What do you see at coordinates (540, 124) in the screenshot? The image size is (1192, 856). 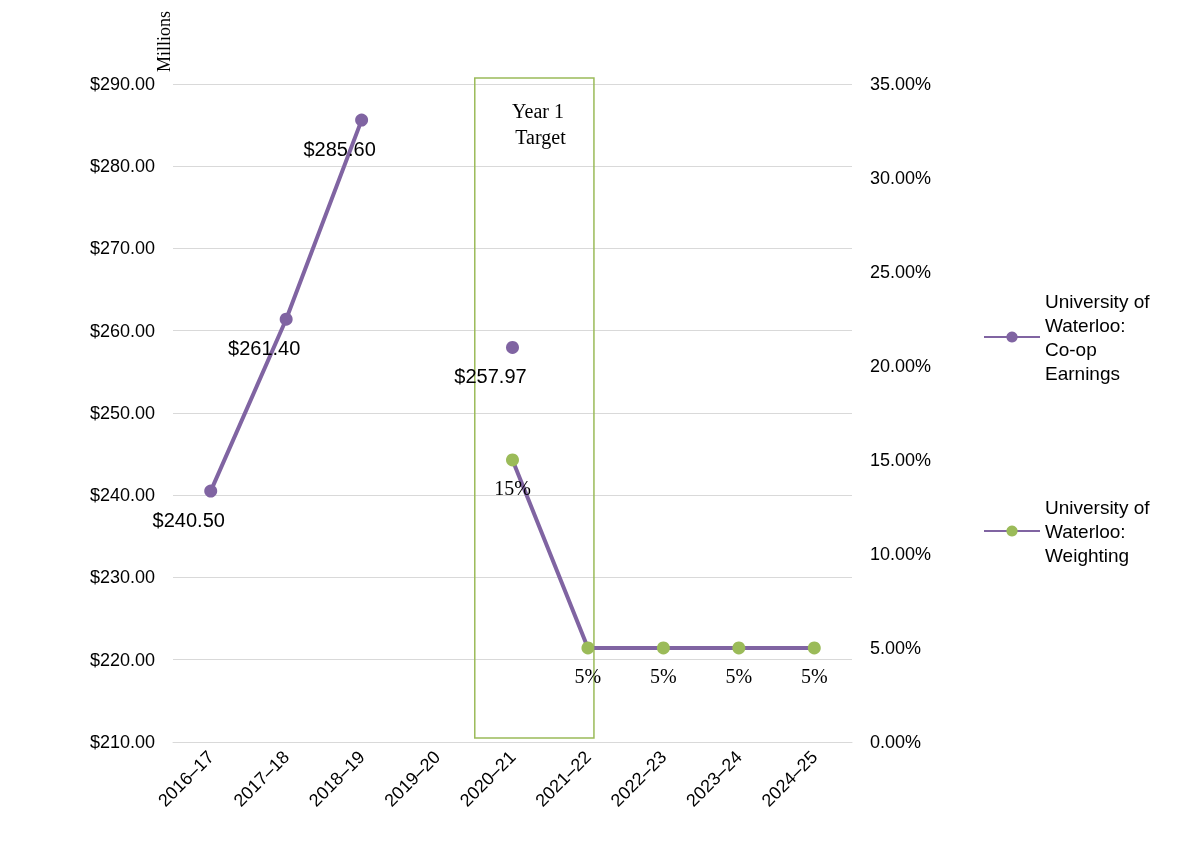 I see `annotation: Year 1 Target` at bounding box center [540, 124].